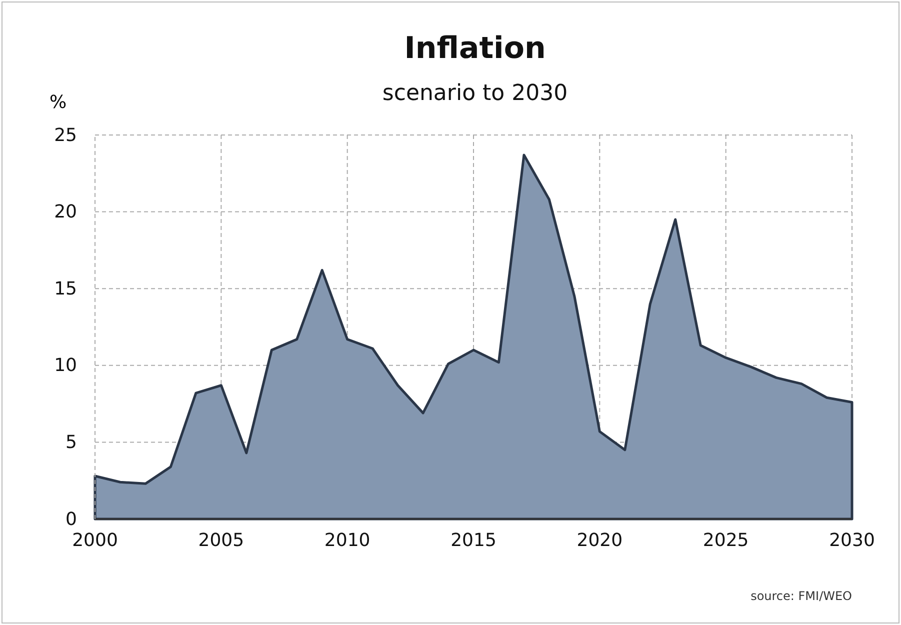 The width and height of the screenshot is (901, 625). I want to click on y-tick-label: 0, so click(71, 519).